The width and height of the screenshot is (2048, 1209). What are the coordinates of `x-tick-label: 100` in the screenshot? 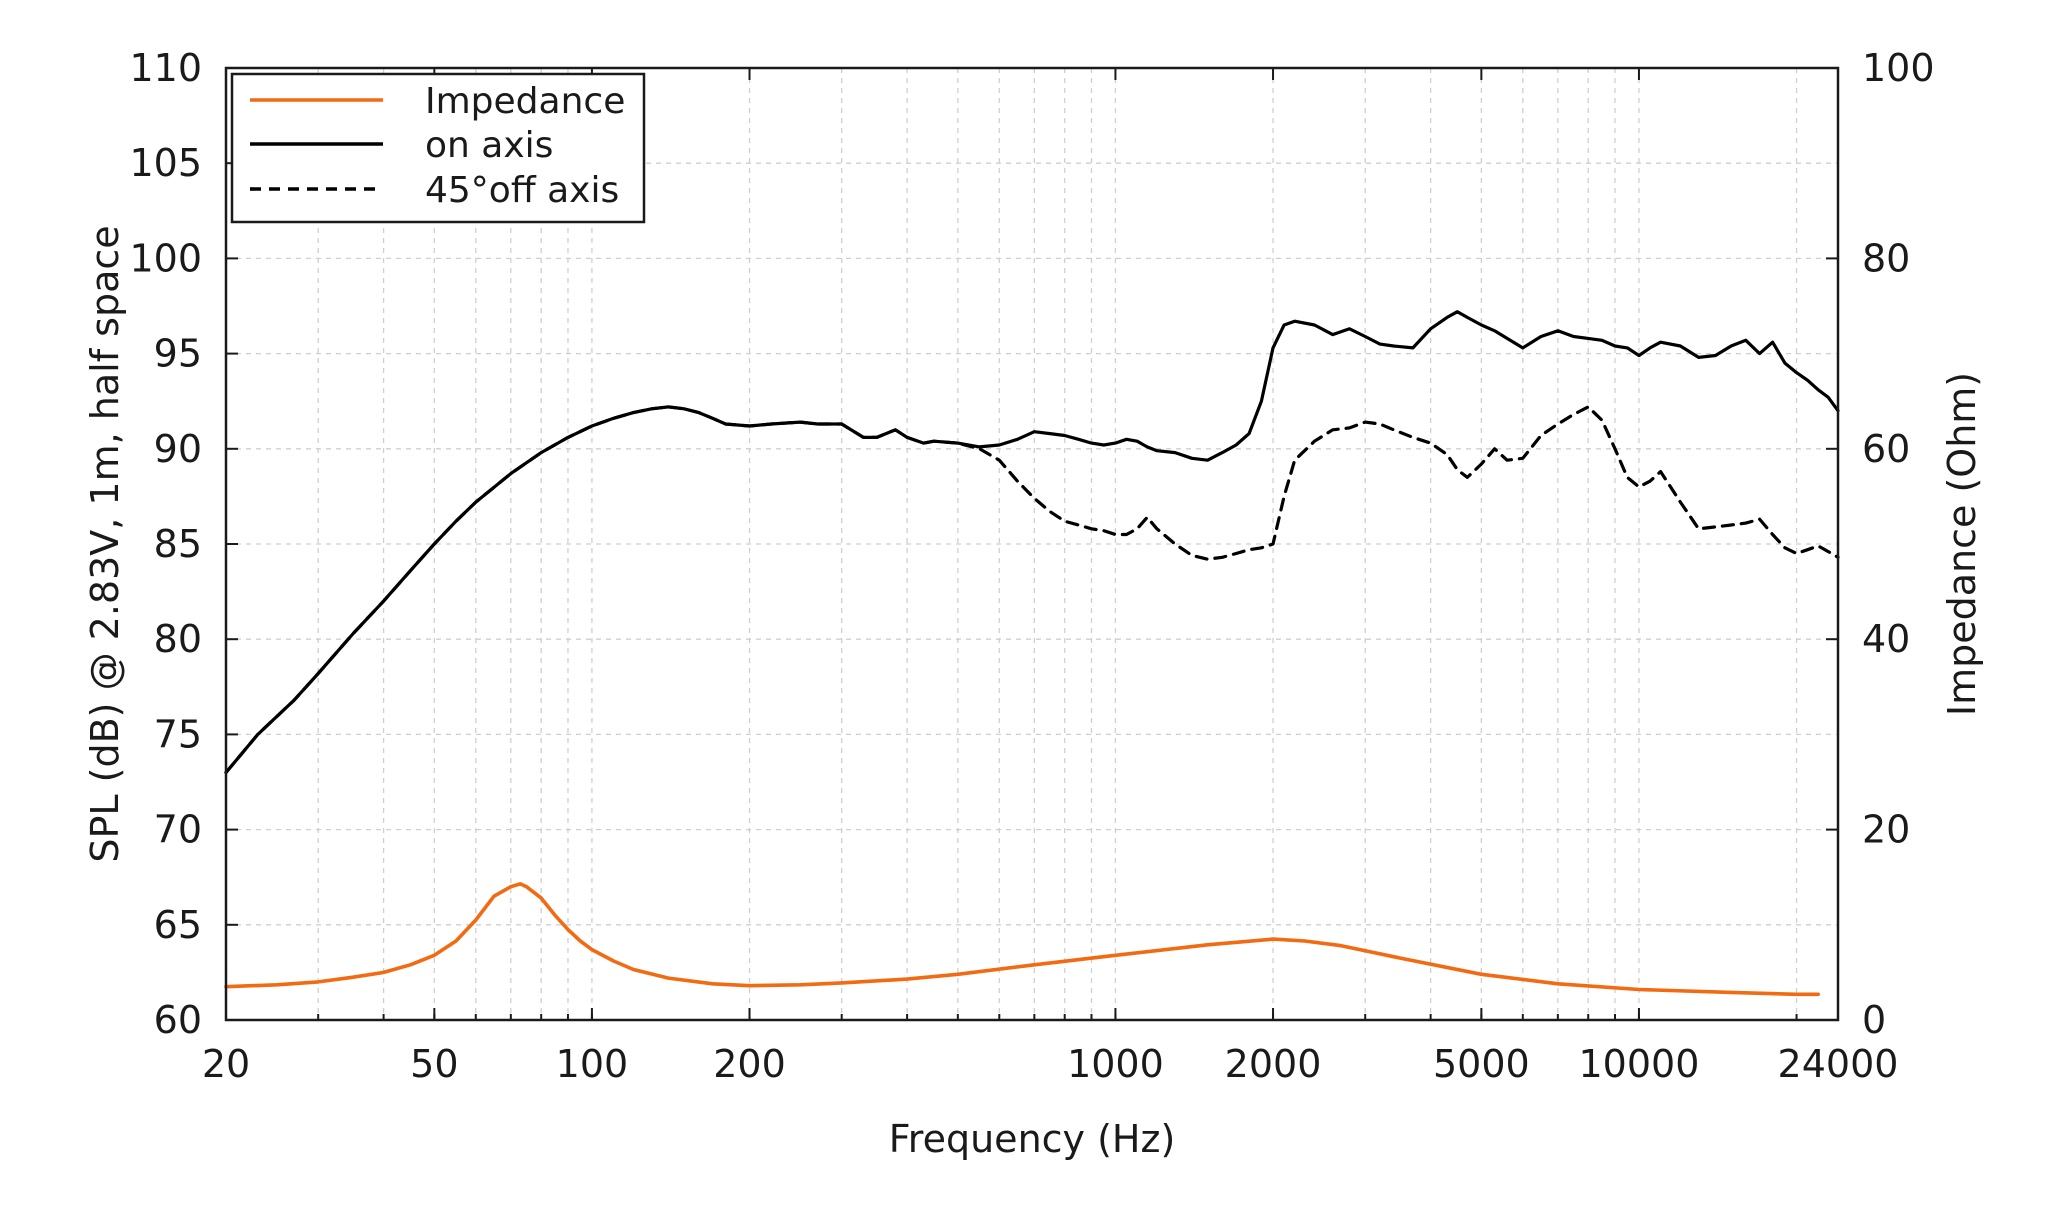 It's located at (592, 1064).